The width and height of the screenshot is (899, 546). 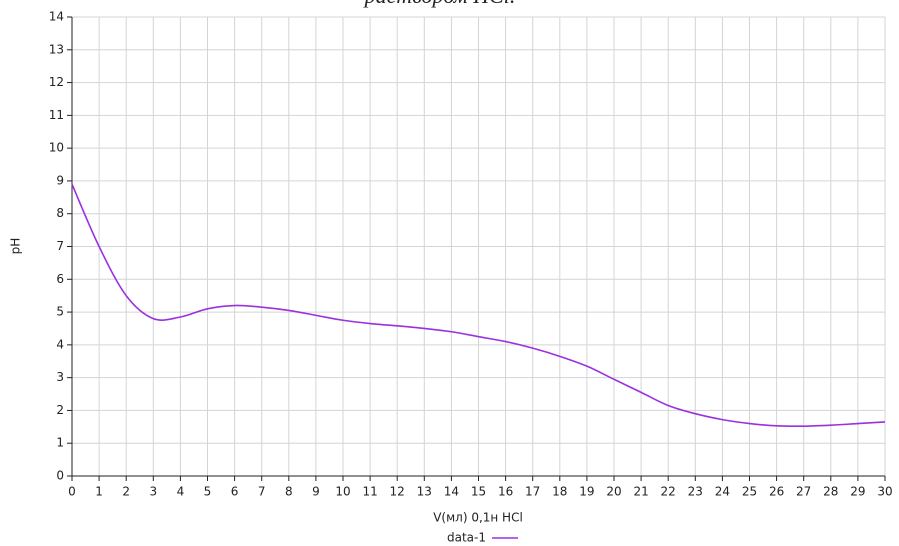 What do you see at coordinates (235, 492) in the screenshot?
I see `x-tick-label: 6` at bounding box center [235, 492].